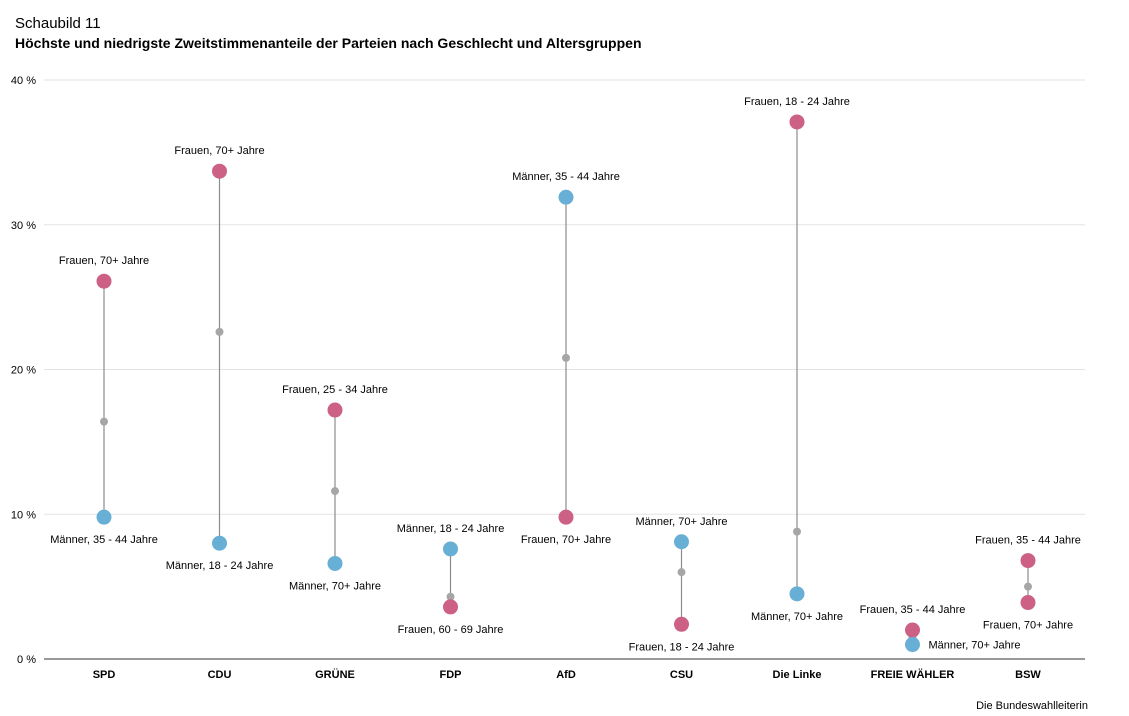 This screenshot has height=716, width=1129. What do you see at coordinates (58, 23) in the screenshot?
I see `chart-supertitle: Schaubild 11` at bounding box center [58, 23].